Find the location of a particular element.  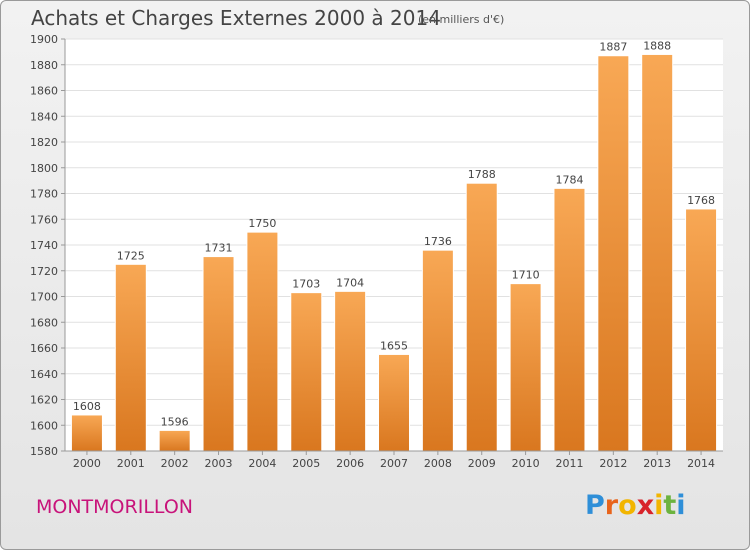

bar-2006 is located at coordinates (350, 371).